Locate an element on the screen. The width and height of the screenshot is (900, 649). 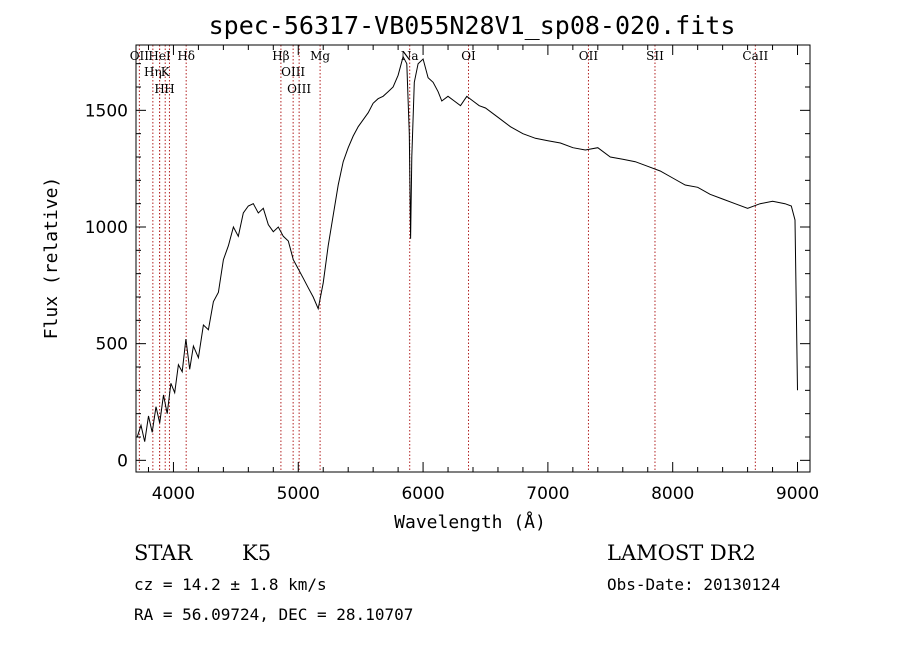
x-tick-label: 6000 is located at coordinates (422, 494).